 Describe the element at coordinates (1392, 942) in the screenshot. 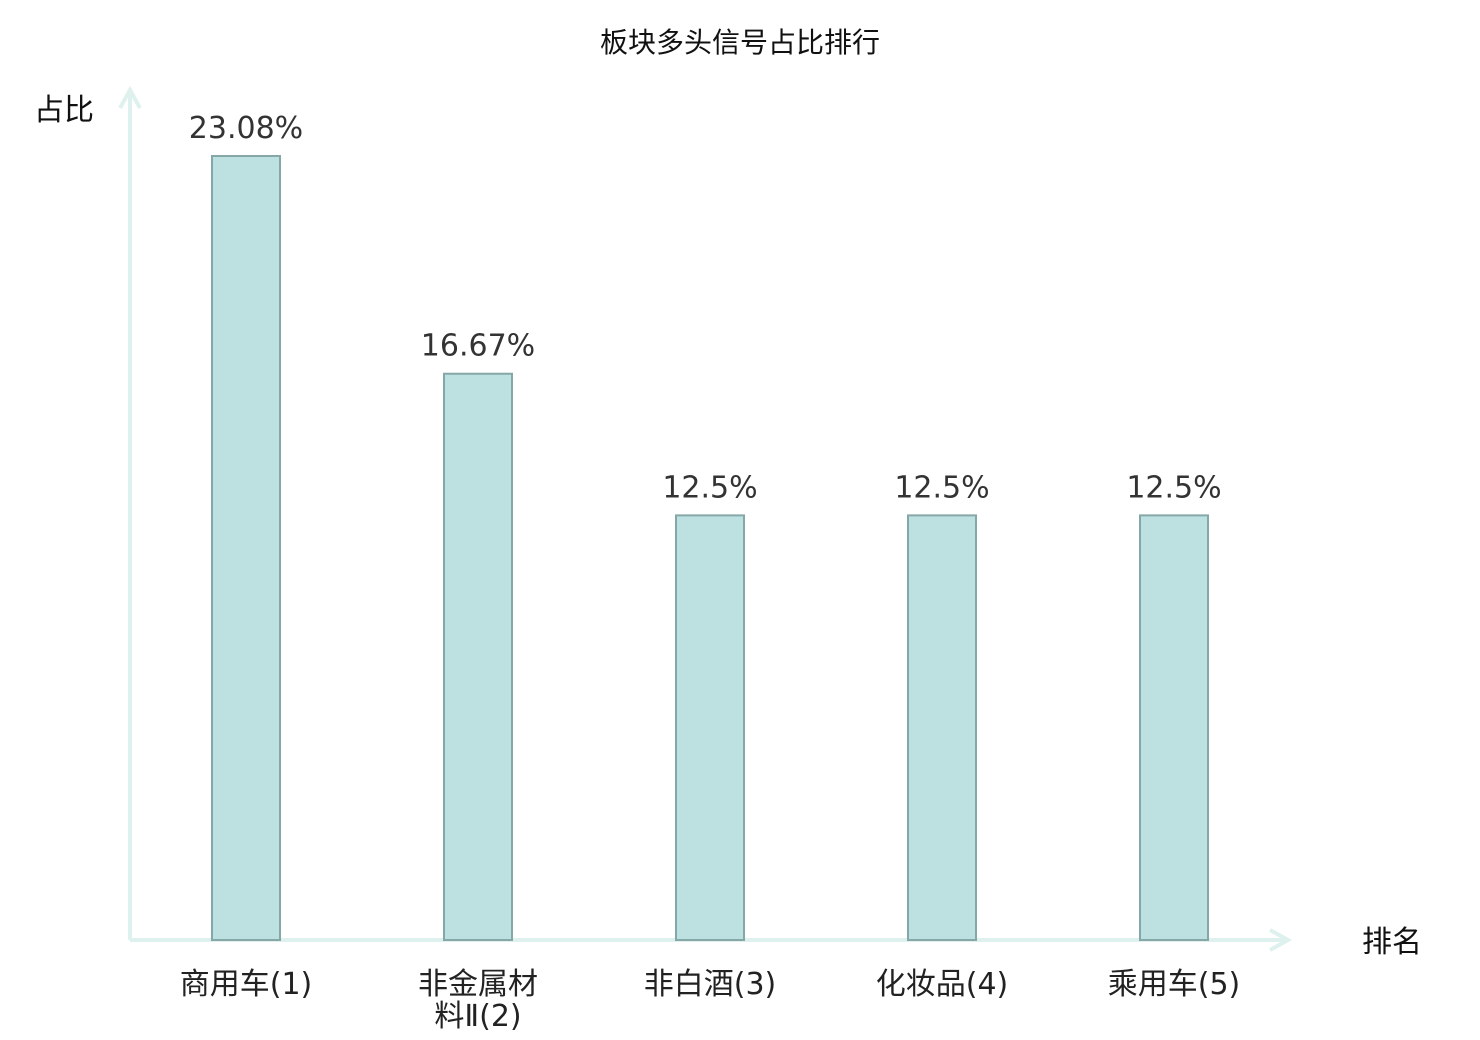

I see `x-axis-label: 排名` at that location.